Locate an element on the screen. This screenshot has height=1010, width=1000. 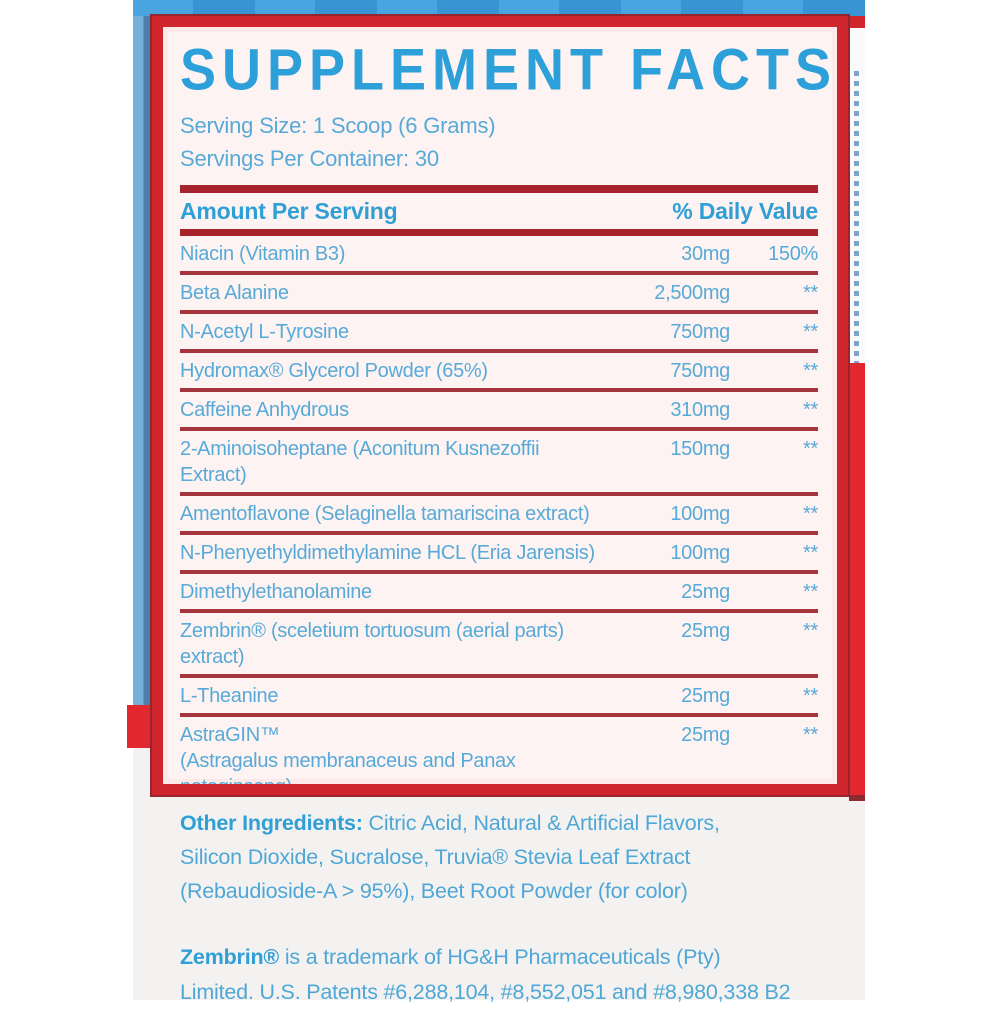
left-blue-strip is located at coordinates (142, 360).